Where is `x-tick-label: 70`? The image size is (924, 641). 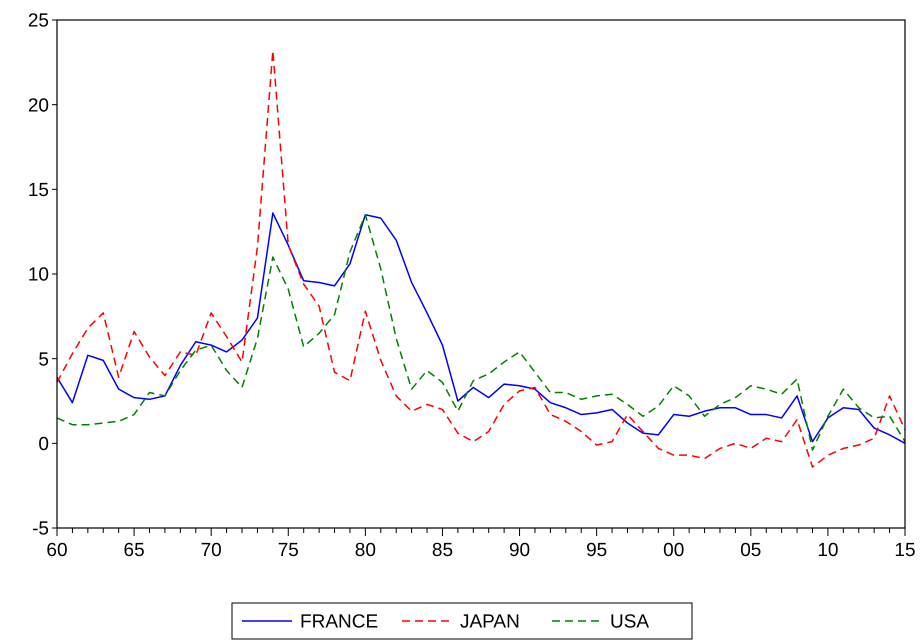 x-tick-label: 70 is located at coordinates (211, 550).